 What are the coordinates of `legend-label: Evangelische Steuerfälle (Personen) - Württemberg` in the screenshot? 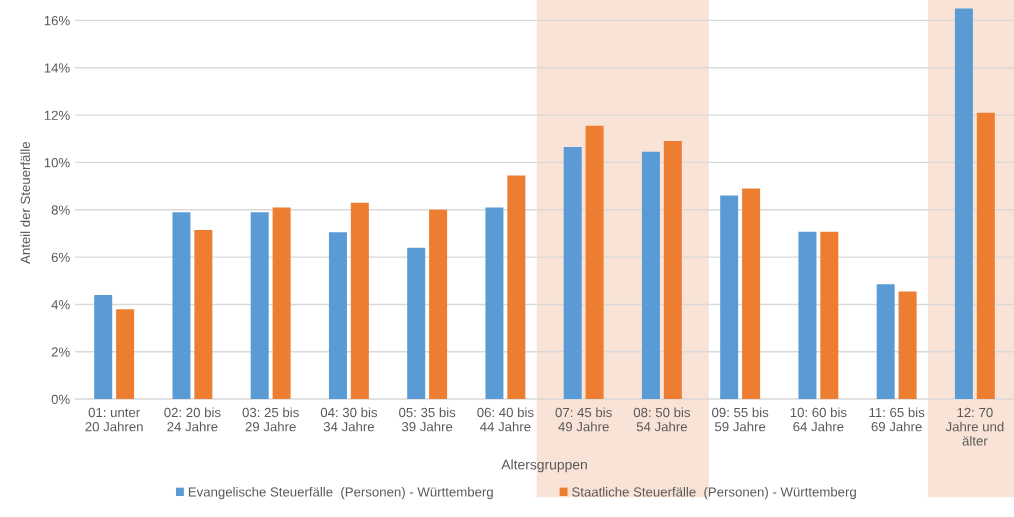 It's located at (340, 493).